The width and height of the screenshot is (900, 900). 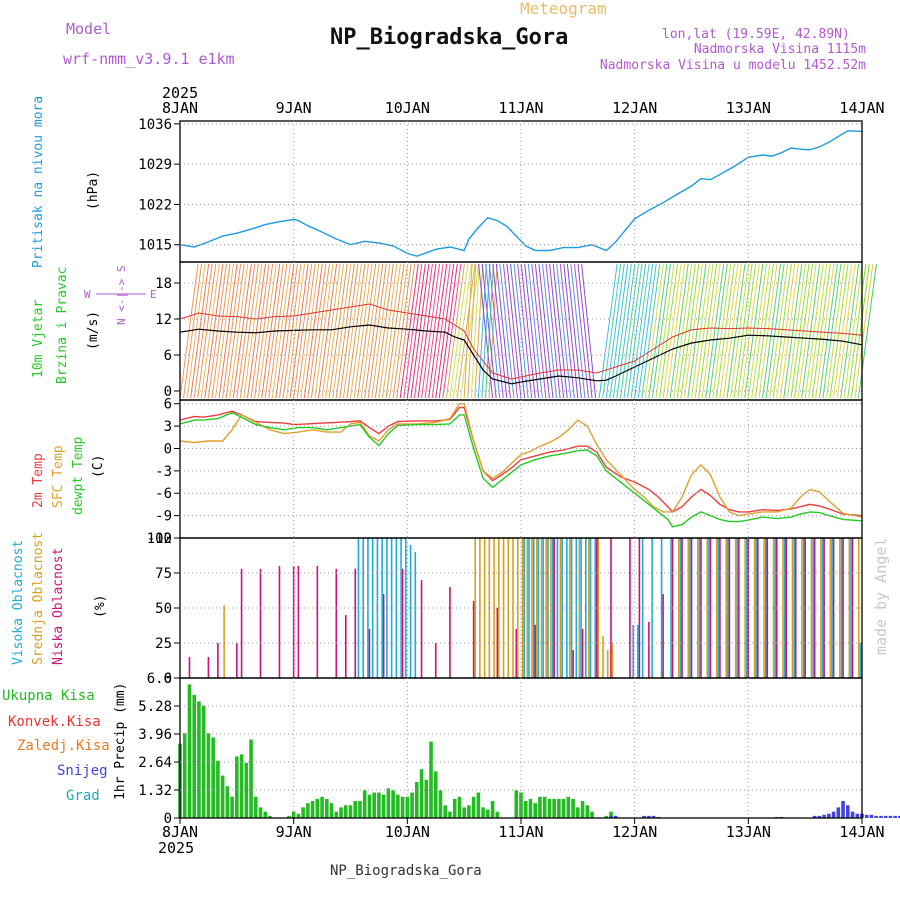 What do you see at coordinates (168, 392) in the screenshot?
I see `wind-ytick-label: 0` at bounding box center [168, 392].